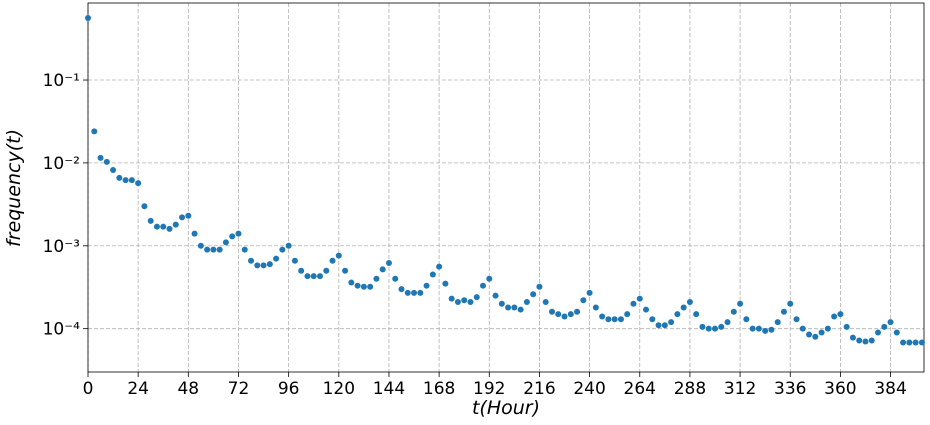  I want to click on y-axis-label: frequency(t), so click(14, 188).